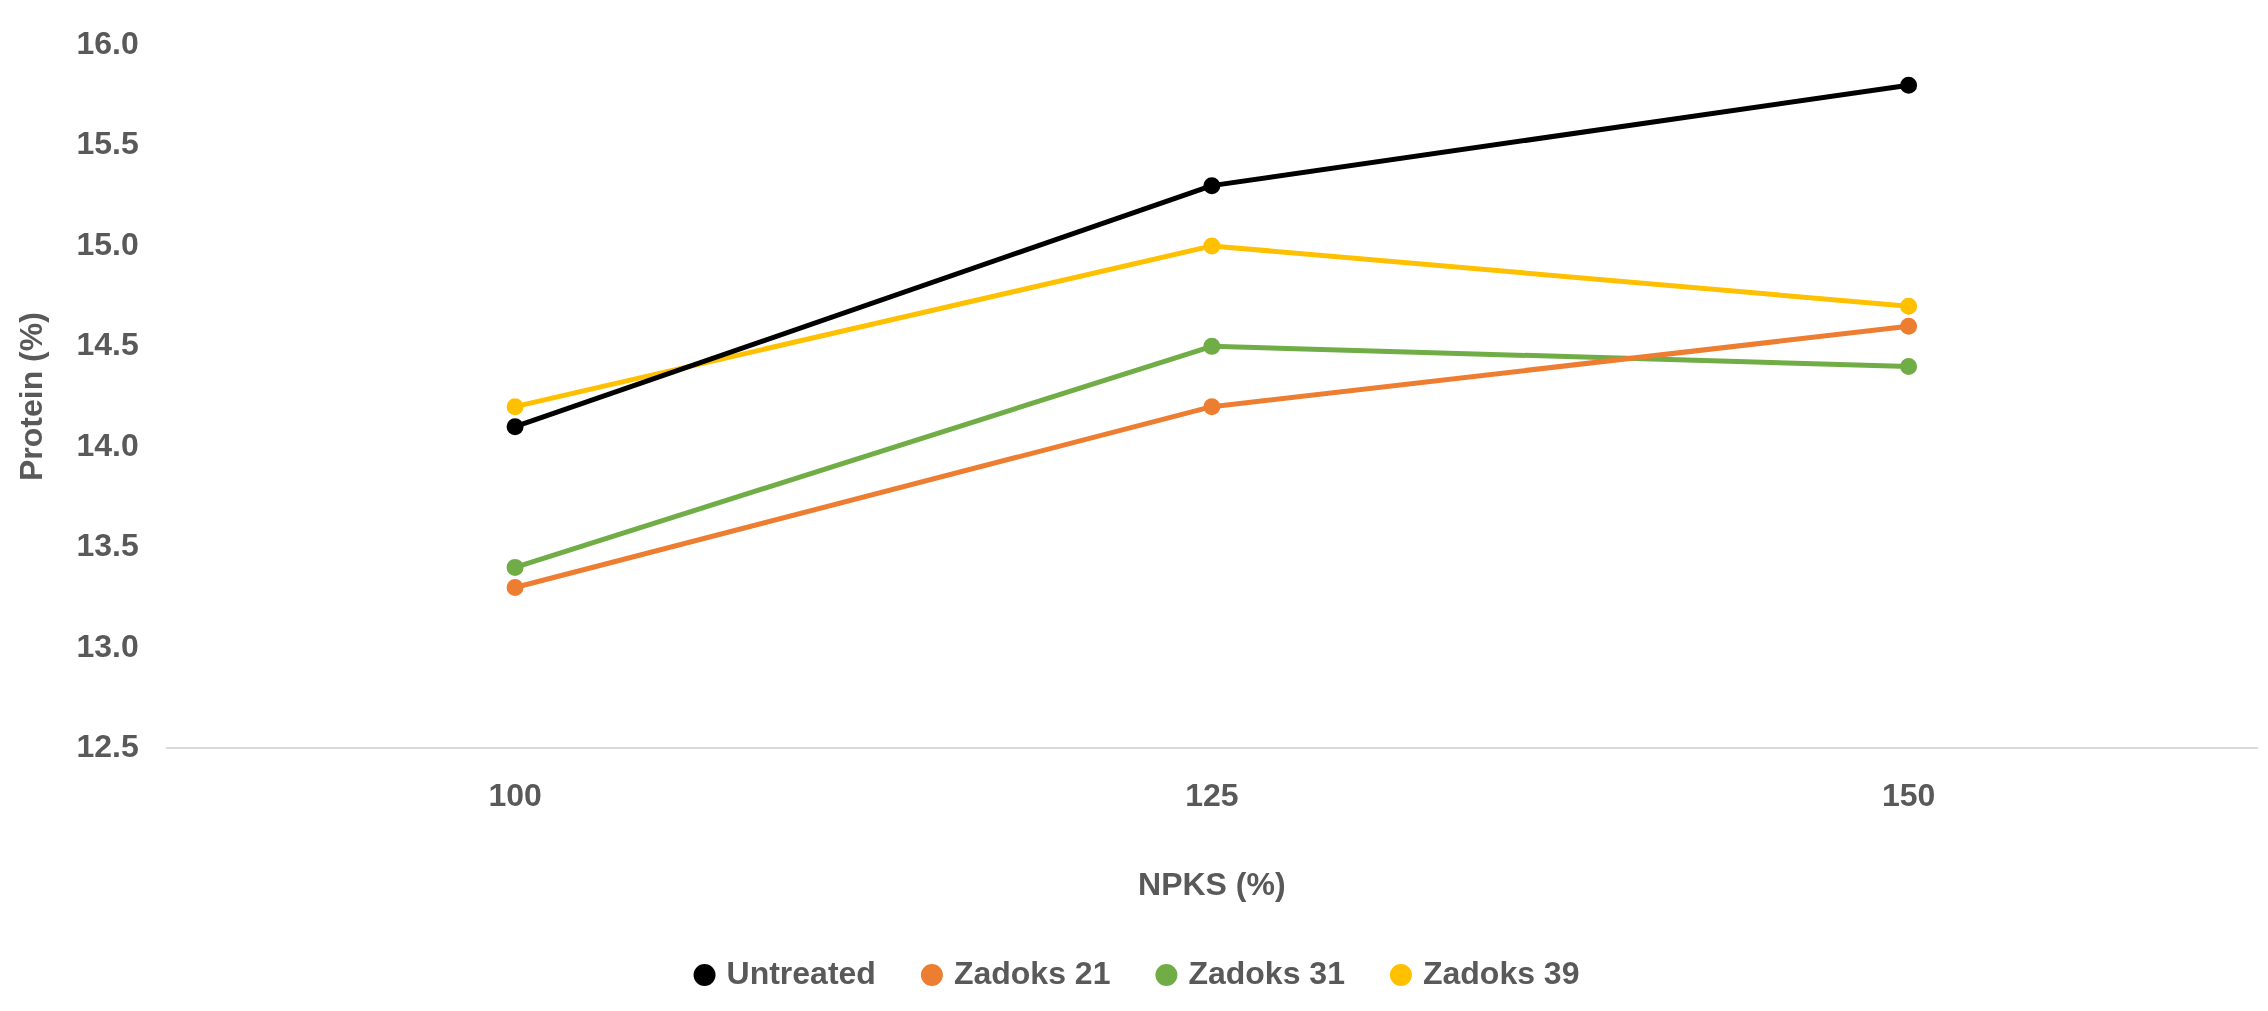 The image size is (2268, 1011). I want to click on x-axis-title: NPKS (%), so click(1212, 883).